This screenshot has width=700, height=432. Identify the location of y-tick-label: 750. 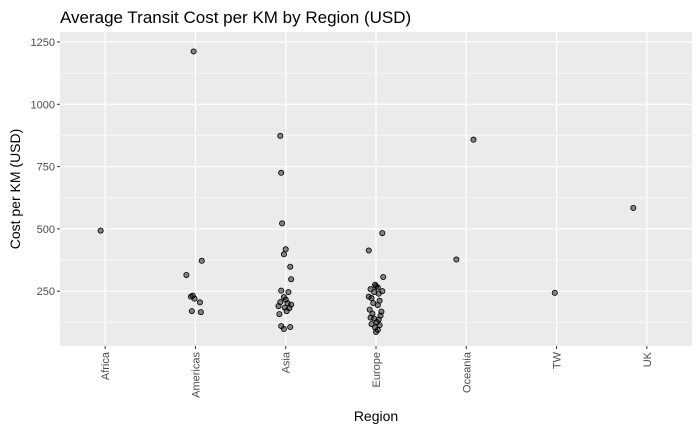
(46, 168).